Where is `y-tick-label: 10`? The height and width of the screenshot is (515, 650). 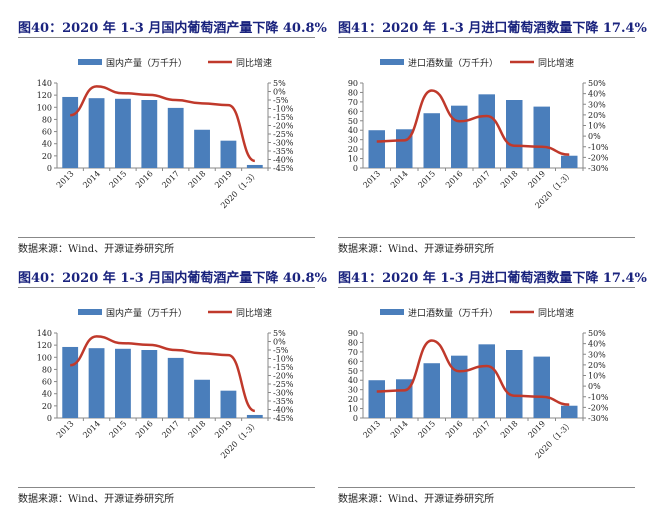
y-tick-label: 10 is located at coordinates (353, 159).